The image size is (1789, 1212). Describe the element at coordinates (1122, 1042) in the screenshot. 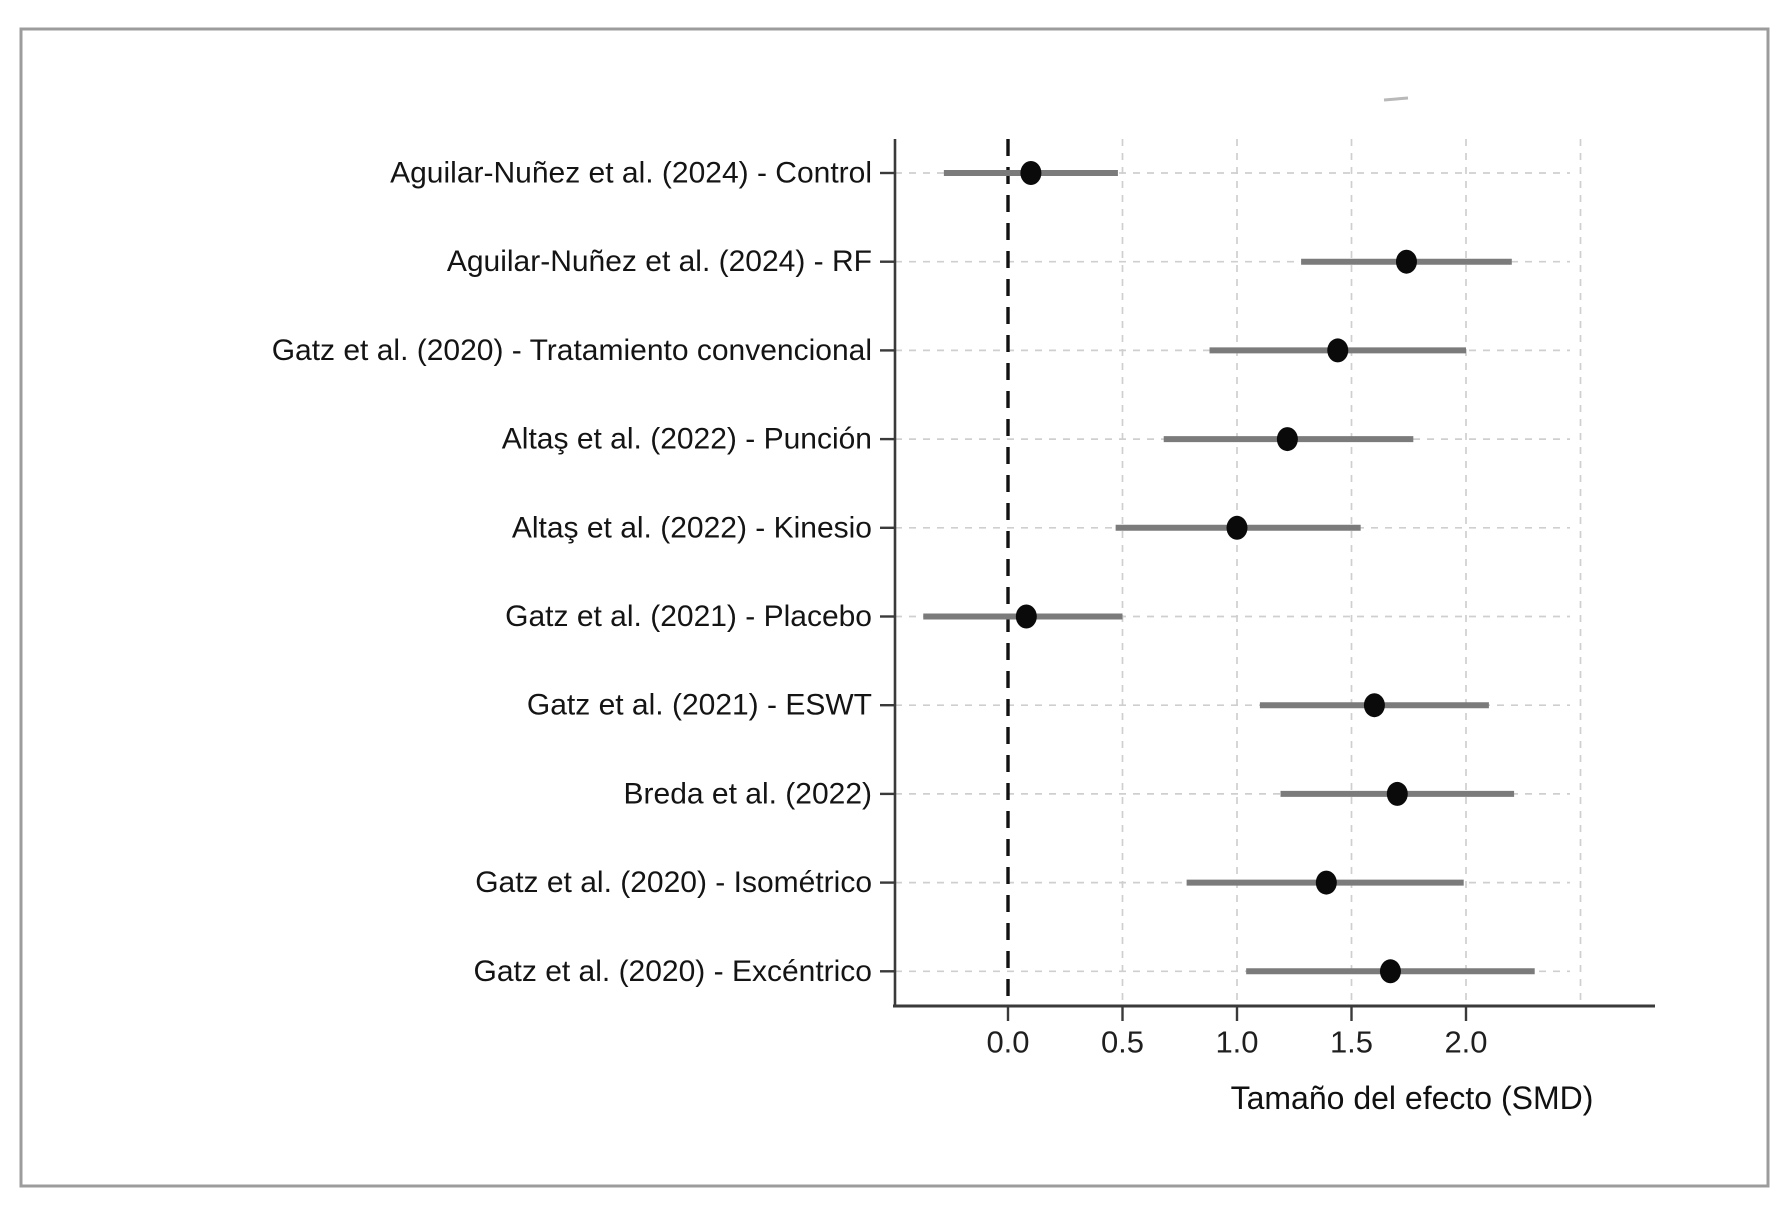

I see `x-tick-label: 0.5` at that location.